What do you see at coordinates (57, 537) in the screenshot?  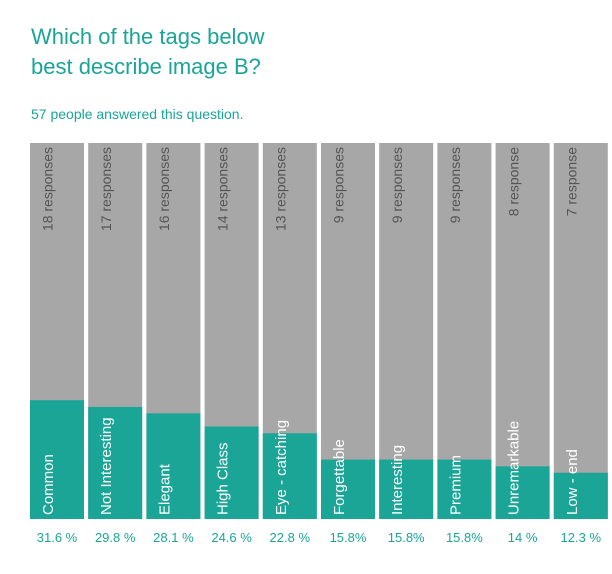 I see `value-label: 31.6 %` at bounding box center [57, 537].